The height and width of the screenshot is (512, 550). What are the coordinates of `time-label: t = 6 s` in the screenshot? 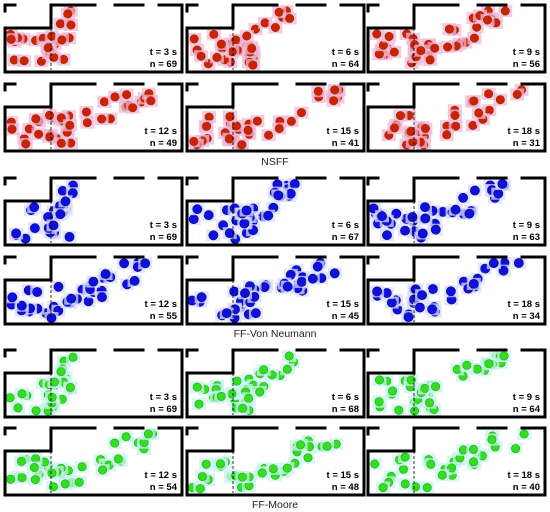 It's located at (345, 397).